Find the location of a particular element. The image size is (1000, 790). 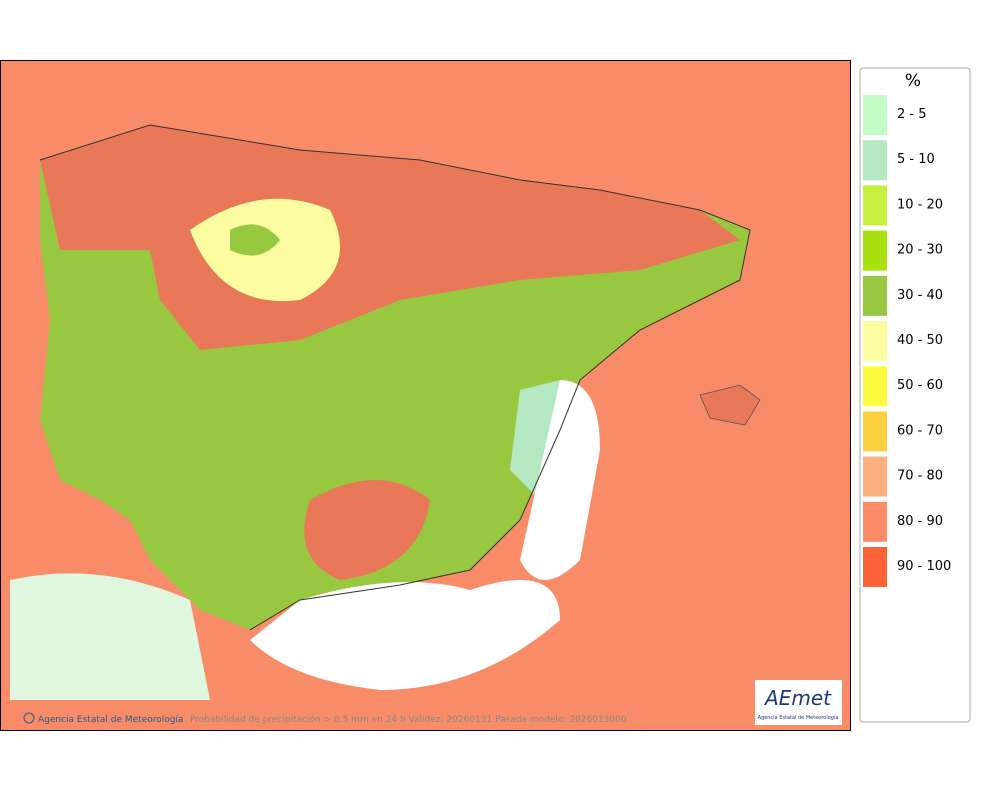

legend-label: 5 - 10 is located at coordinates (916, 159).